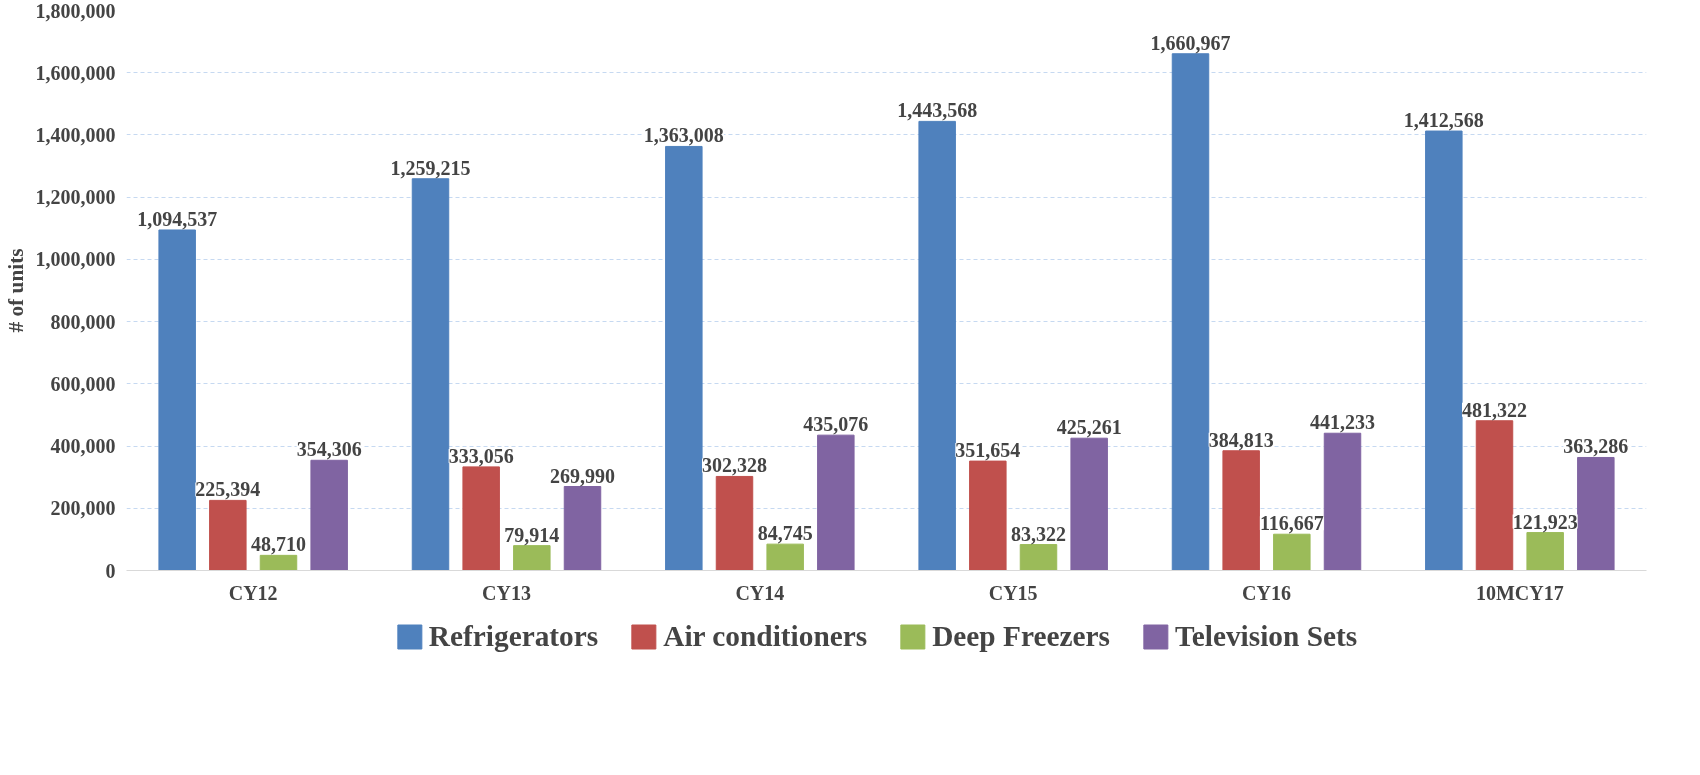  Describe the element at coordinates (430, 167) in the screenshot. I see `data-label: 1,259,215` at that location.